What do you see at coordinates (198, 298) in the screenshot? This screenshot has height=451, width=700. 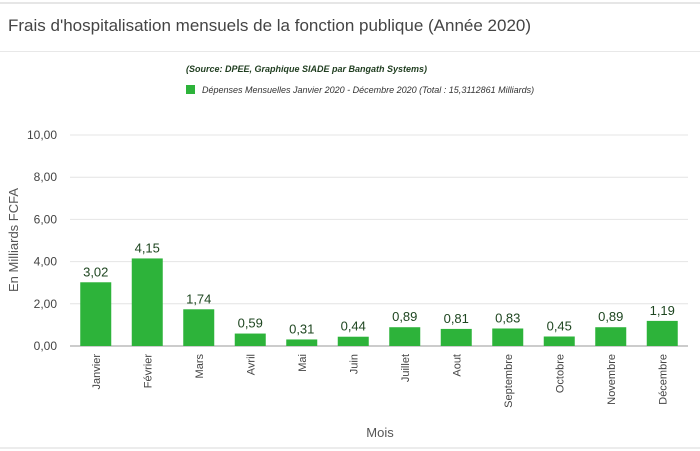 I see `data-label: 1,74` at bounding box center [198, 298].